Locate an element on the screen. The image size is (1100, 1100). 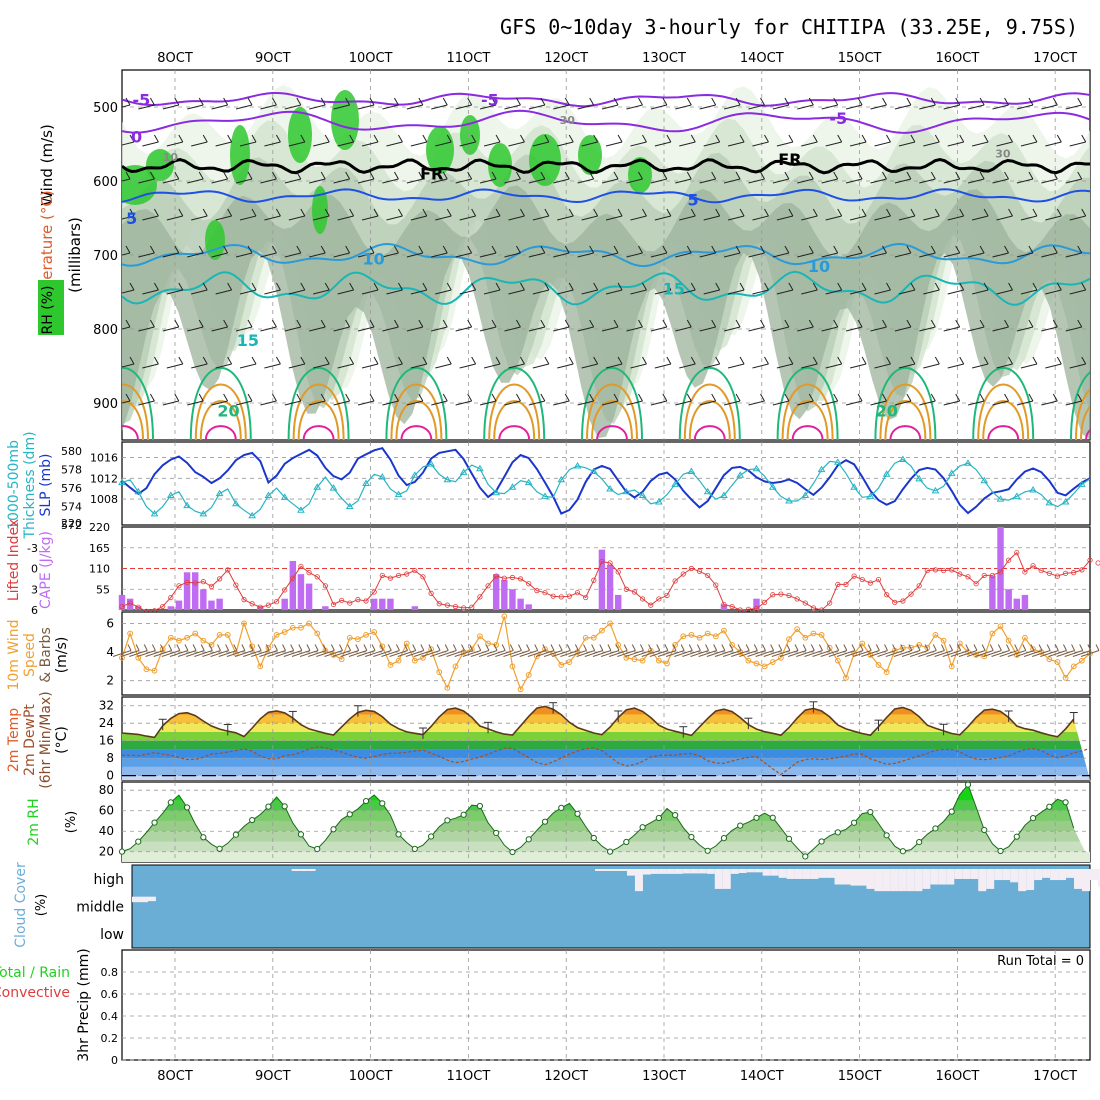
precip-label: 3hr Precip (mm) is located at coordinates (84, 1004).